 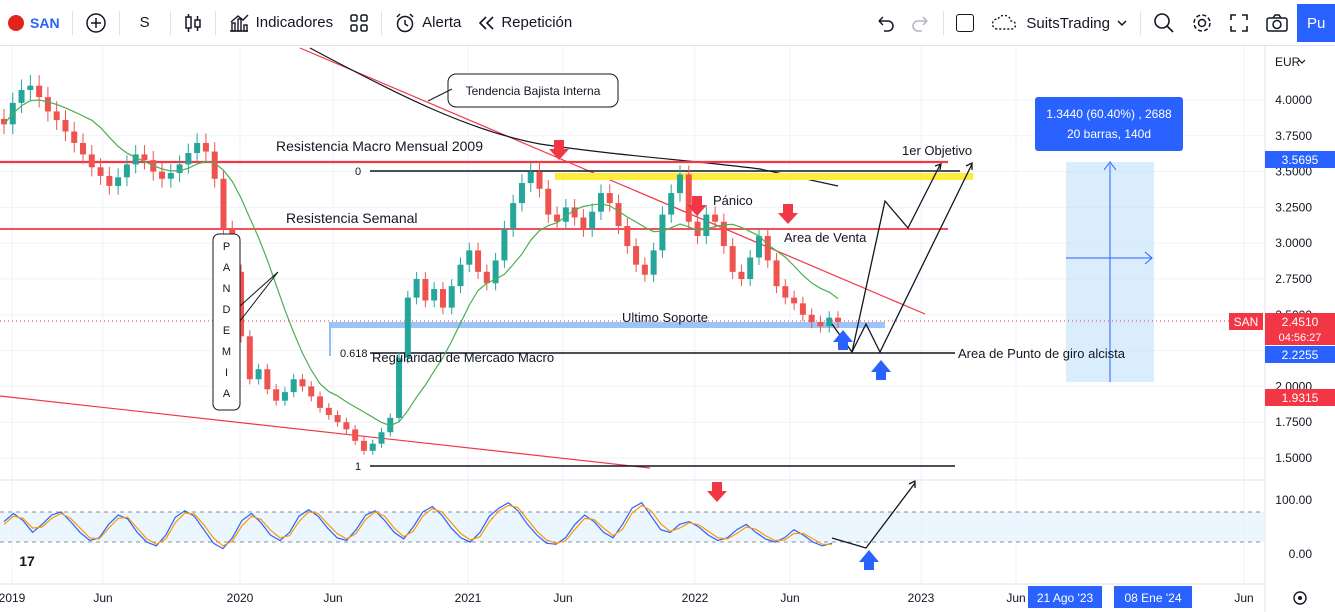 I want to click on settings-button, so click(x=1202, y=23).